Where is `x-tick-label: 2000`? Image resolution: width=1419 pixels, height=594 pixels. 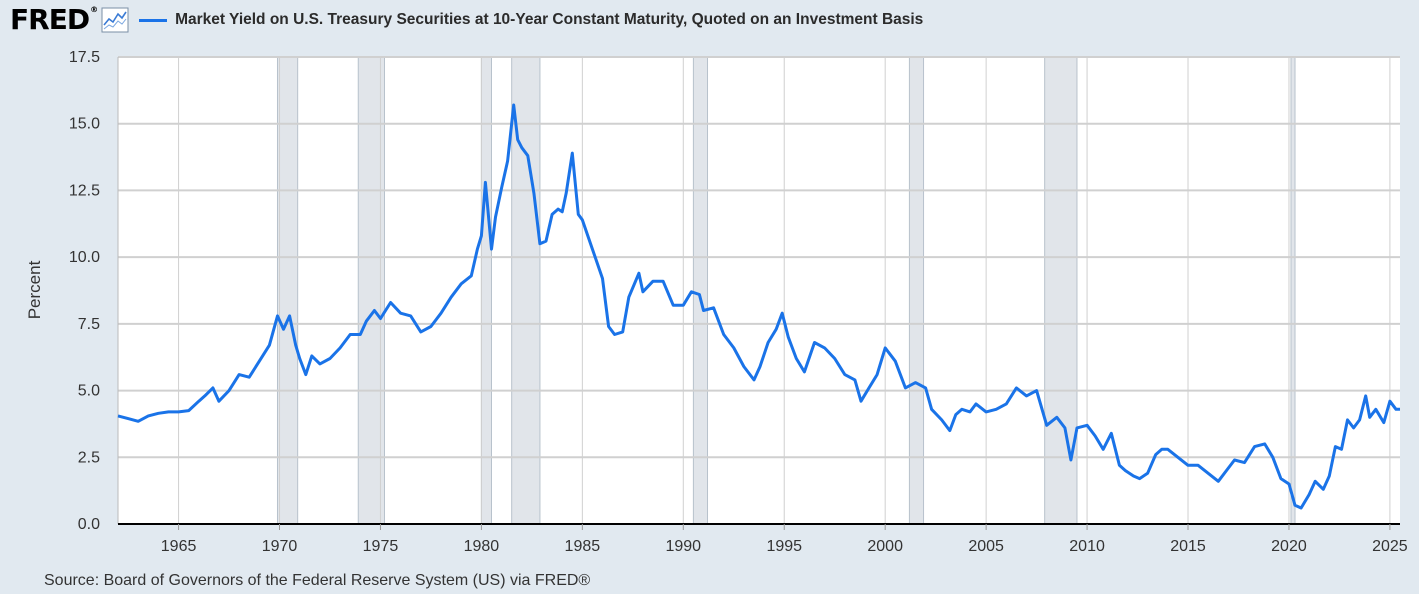
x-tick-label: 2000 is located at coordinates (885, 546).